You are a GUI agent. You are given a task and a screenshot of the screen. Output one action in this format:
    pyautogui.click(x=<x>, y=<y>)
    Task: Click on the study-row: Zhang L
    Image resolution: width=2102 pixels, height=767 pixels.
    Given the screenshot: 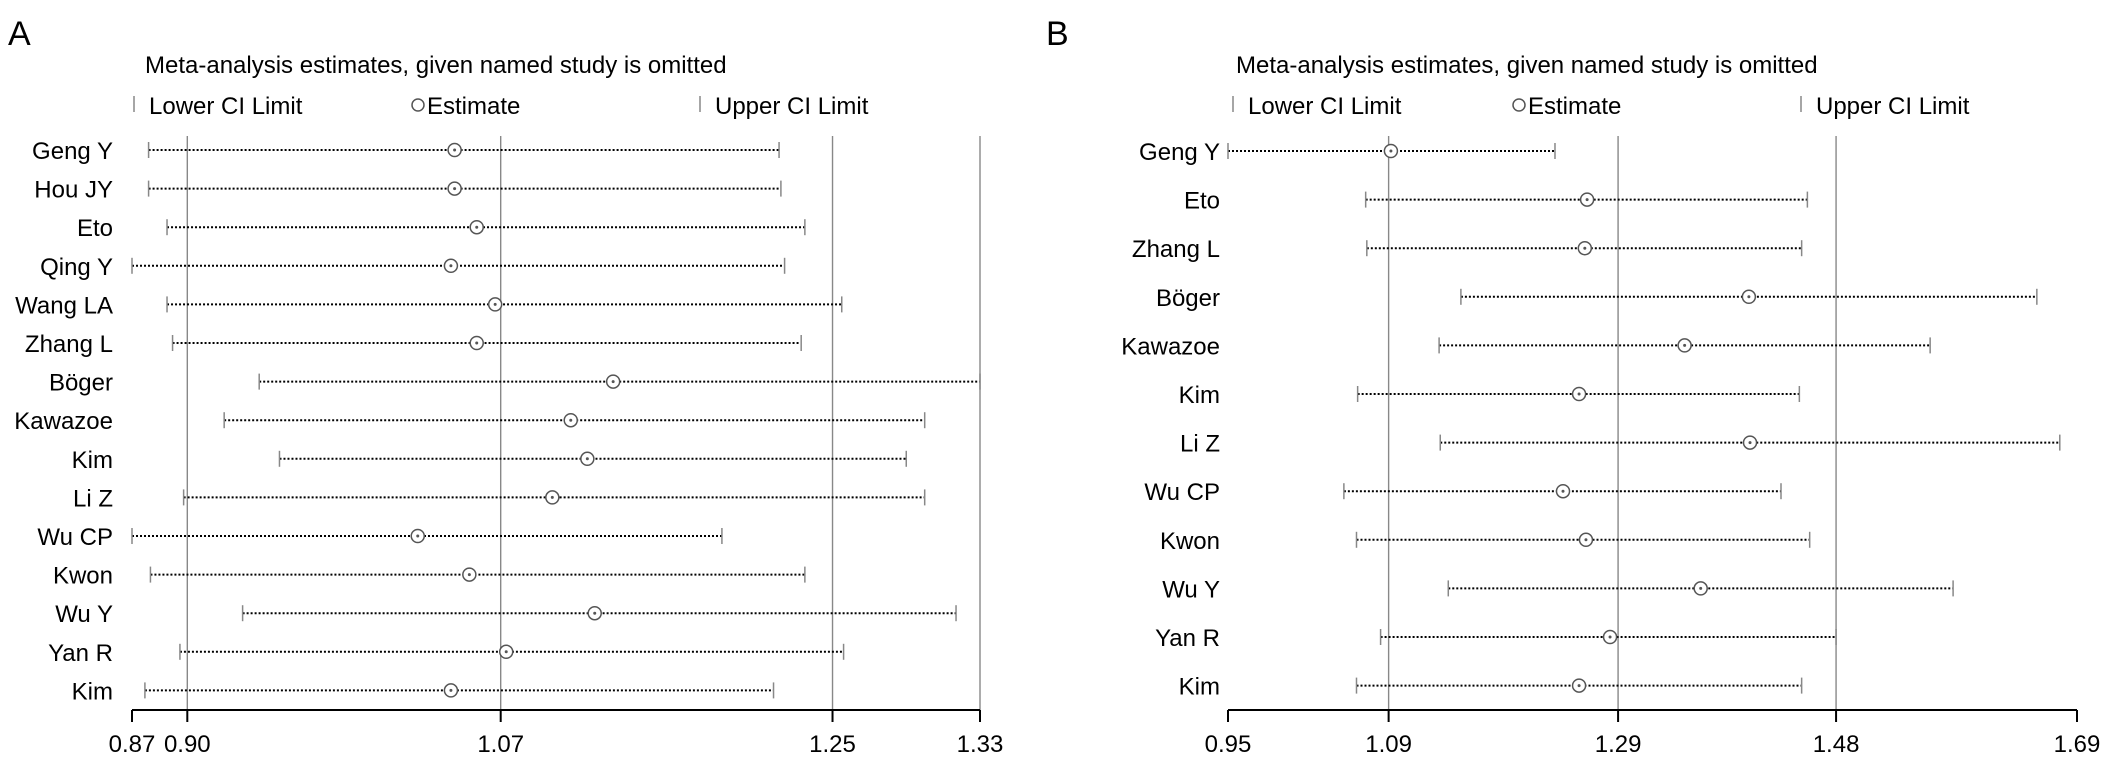 What is the action you would take?
    pyautogui.click(x=1467, y=249)
    